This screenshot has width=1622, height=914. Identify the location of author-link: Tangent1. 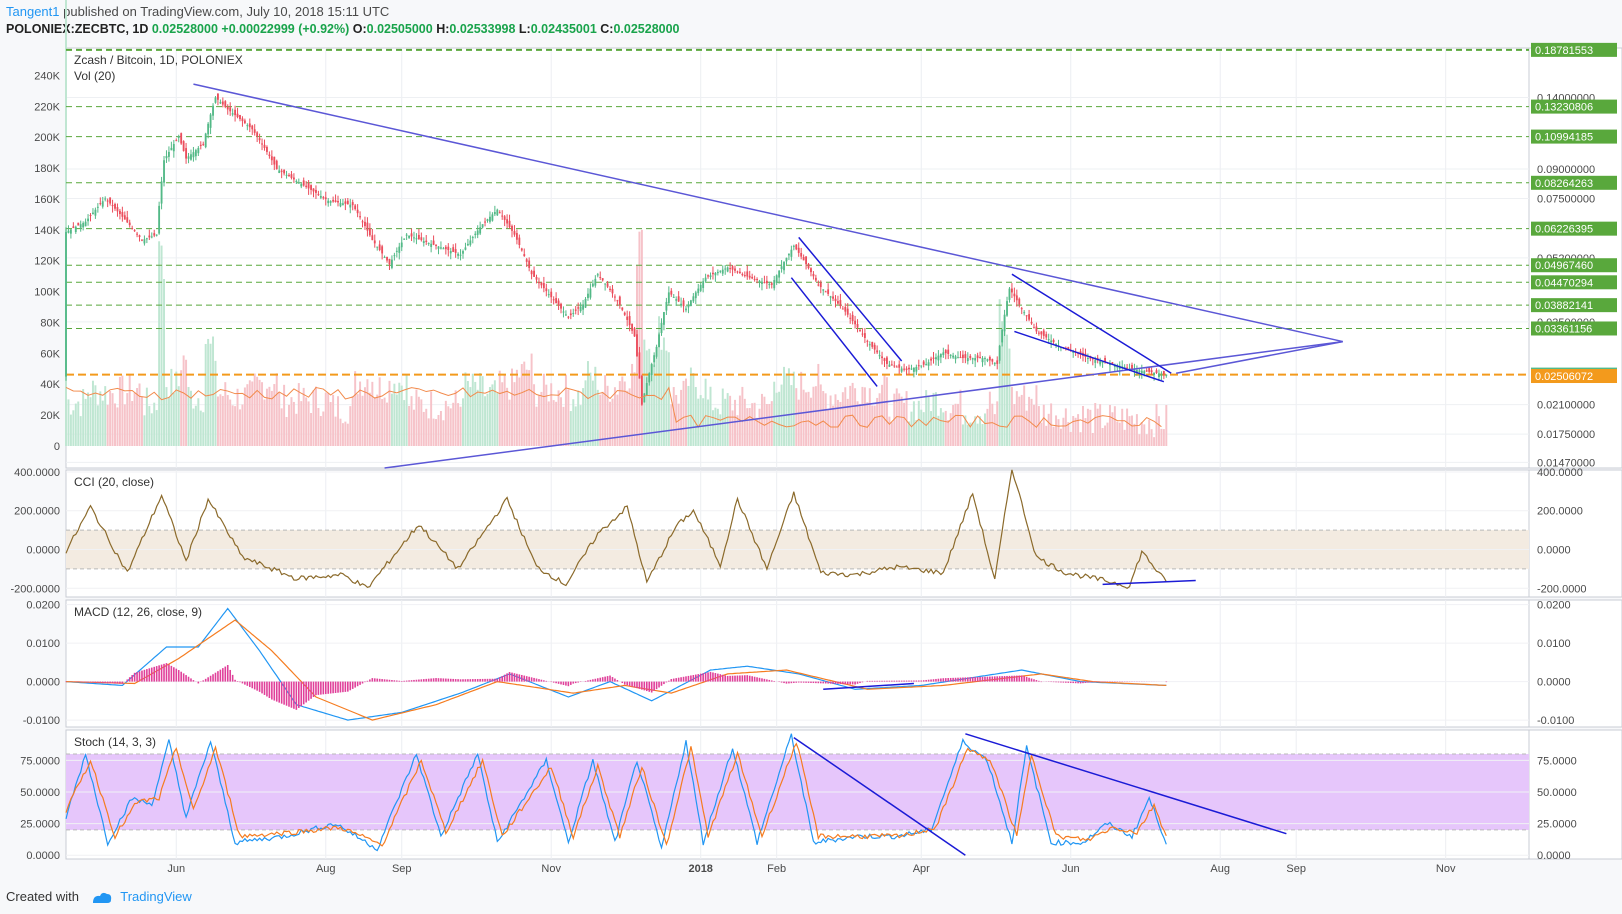
(33, 11).